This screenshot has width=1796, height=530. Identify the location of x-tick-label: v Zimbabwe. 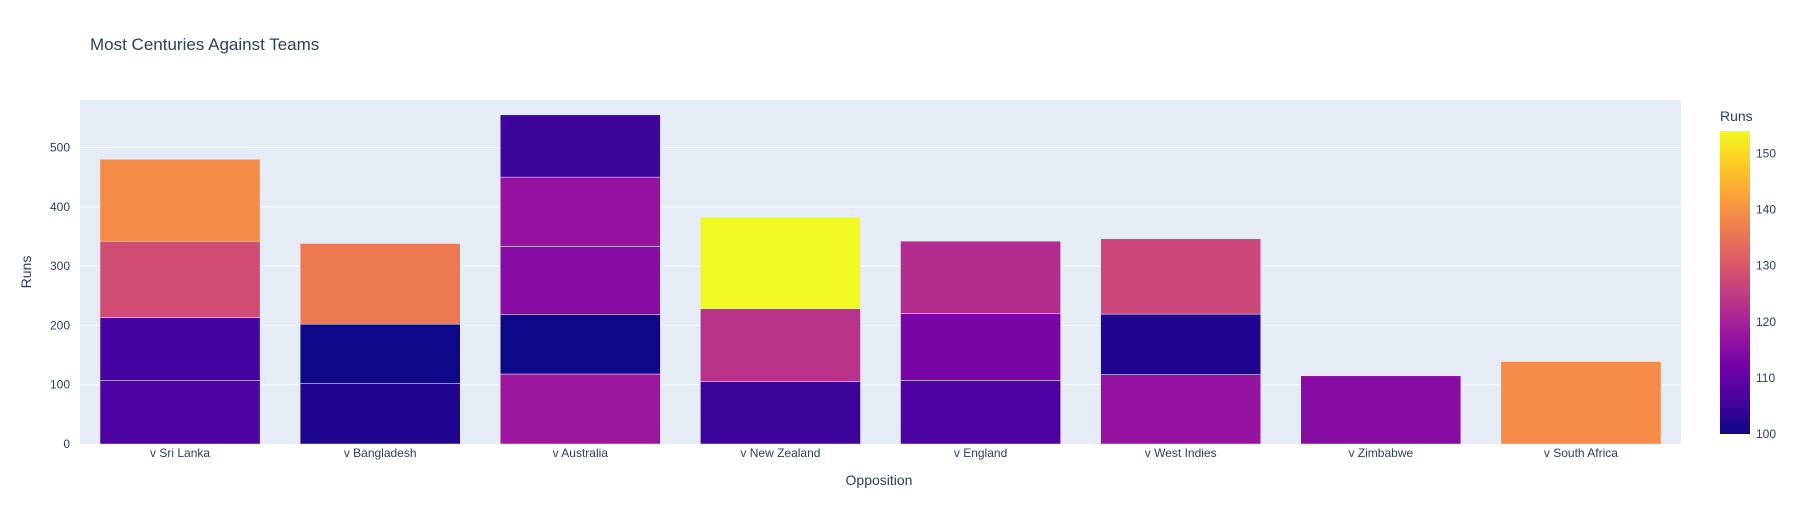
(1380, 453).